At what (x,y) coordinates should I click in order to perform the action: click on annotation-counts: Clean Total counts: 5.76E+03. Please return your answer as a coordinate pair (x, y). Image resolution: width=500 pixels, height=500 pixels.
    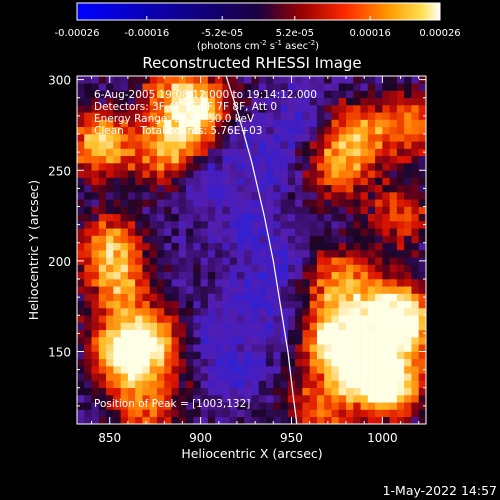
    Looking at the image, I should click on (178, 131).